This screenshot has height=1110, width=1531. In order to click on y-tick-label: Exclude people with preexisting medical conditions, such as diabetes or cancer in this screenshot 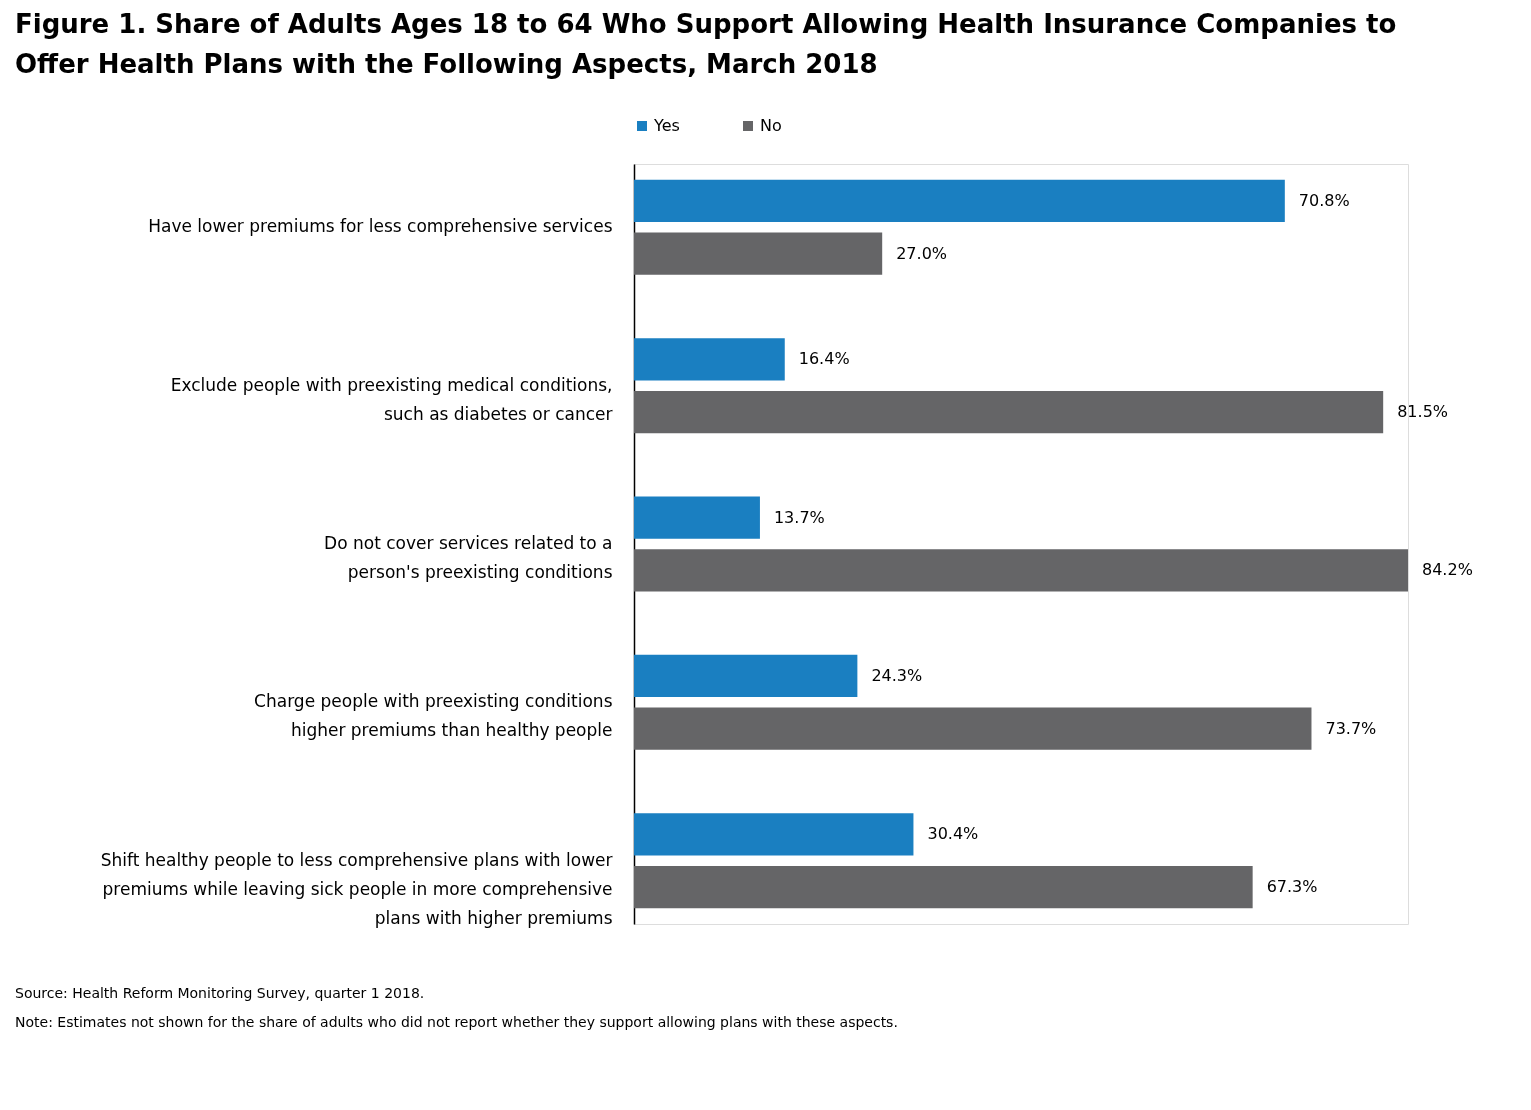, I will do `click(391, 399)`.